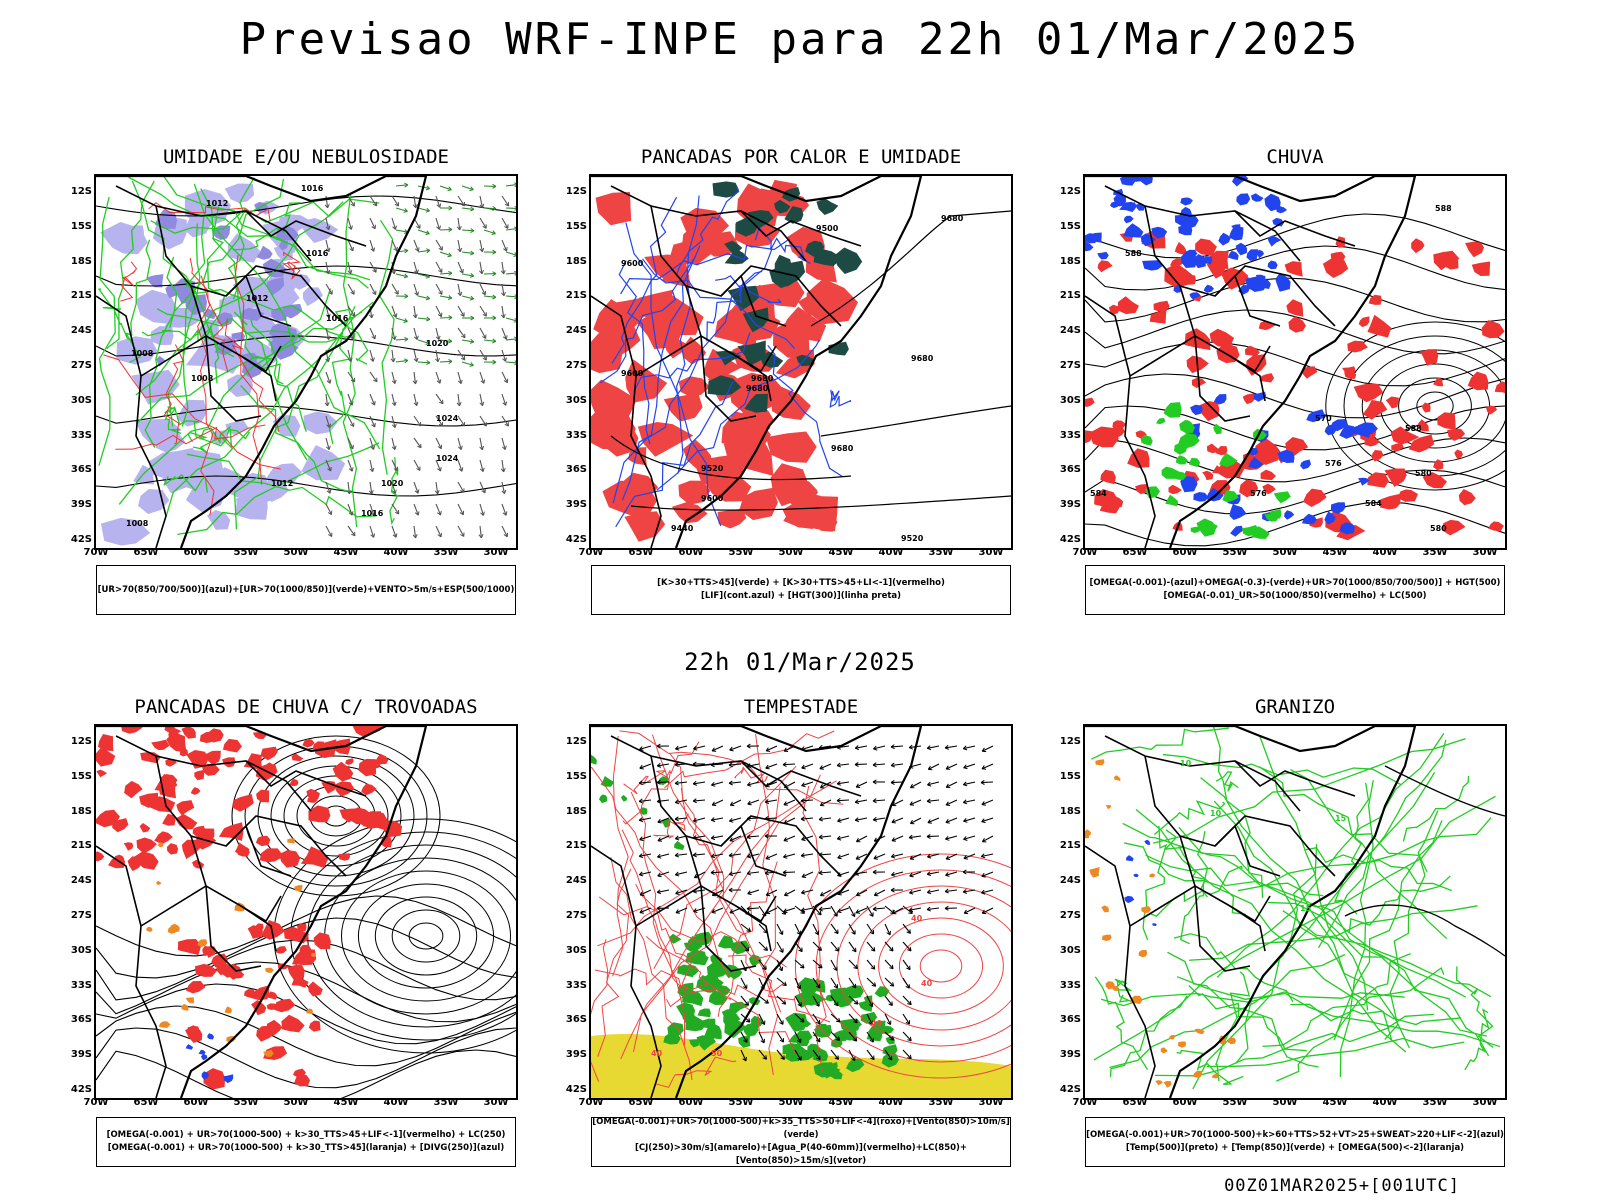 Image resolution: width=1600 pixels, height=1200 pixels. What do you see at coordinates (1385, 1102) in the screenshot?
I see `lon-tick-label: 40W` at bounding box center [1385, 1102].